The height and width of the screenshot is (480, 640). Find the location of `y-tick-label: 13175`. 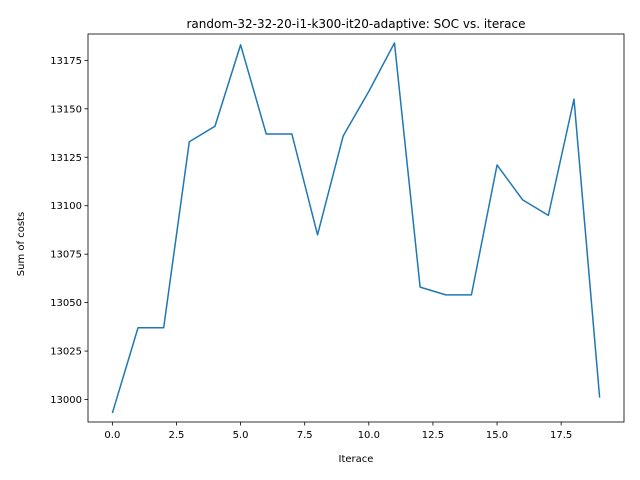

y-tick-label: 13175 is located at coordinates (66, 61).